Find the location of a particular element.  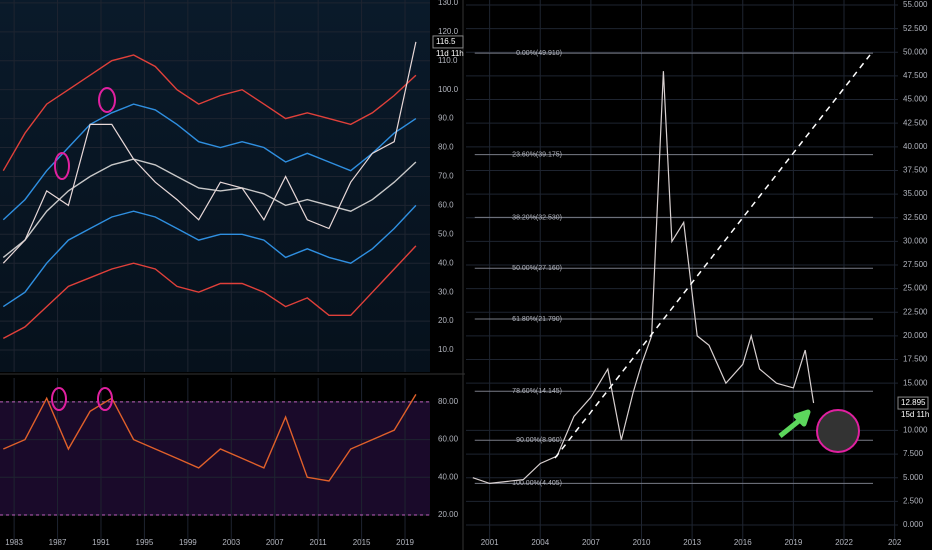

y-tick-label: 10.0 is located at coordinates (446, 349).